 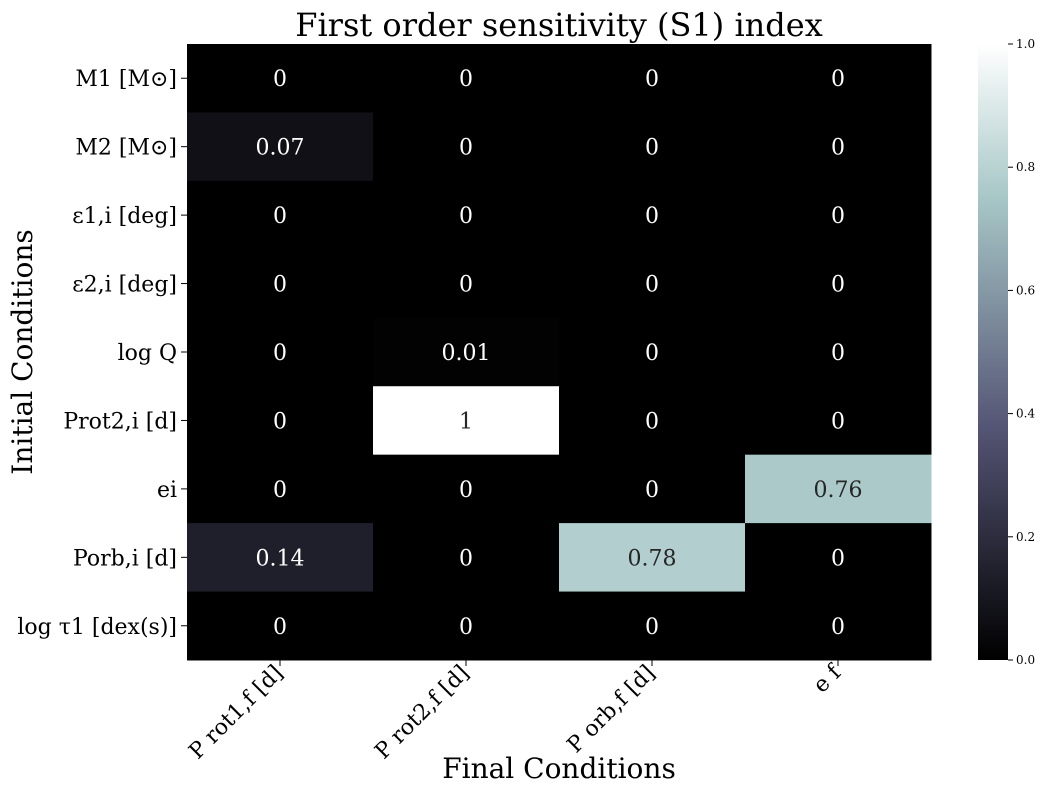 I want to click on colorbar-tick-label: 0.6, so click(x=1025, y=290).